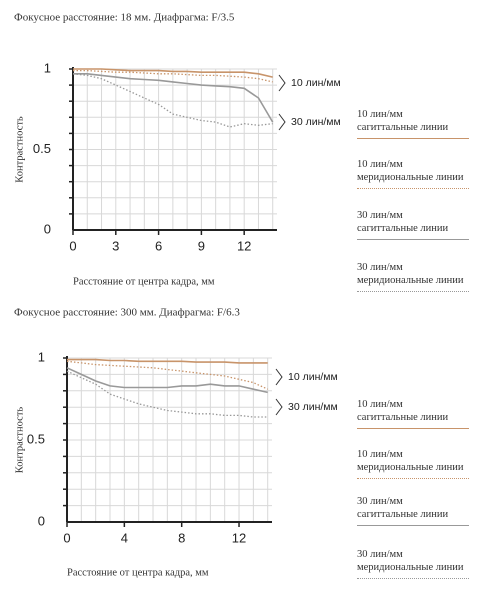 Image resolution: width=501 pixels, height=600 pixels. What do you see at coordinates (124, 537) in the screenshot?
I see `x-tick-label: 4` at bounding box center [124, 537].